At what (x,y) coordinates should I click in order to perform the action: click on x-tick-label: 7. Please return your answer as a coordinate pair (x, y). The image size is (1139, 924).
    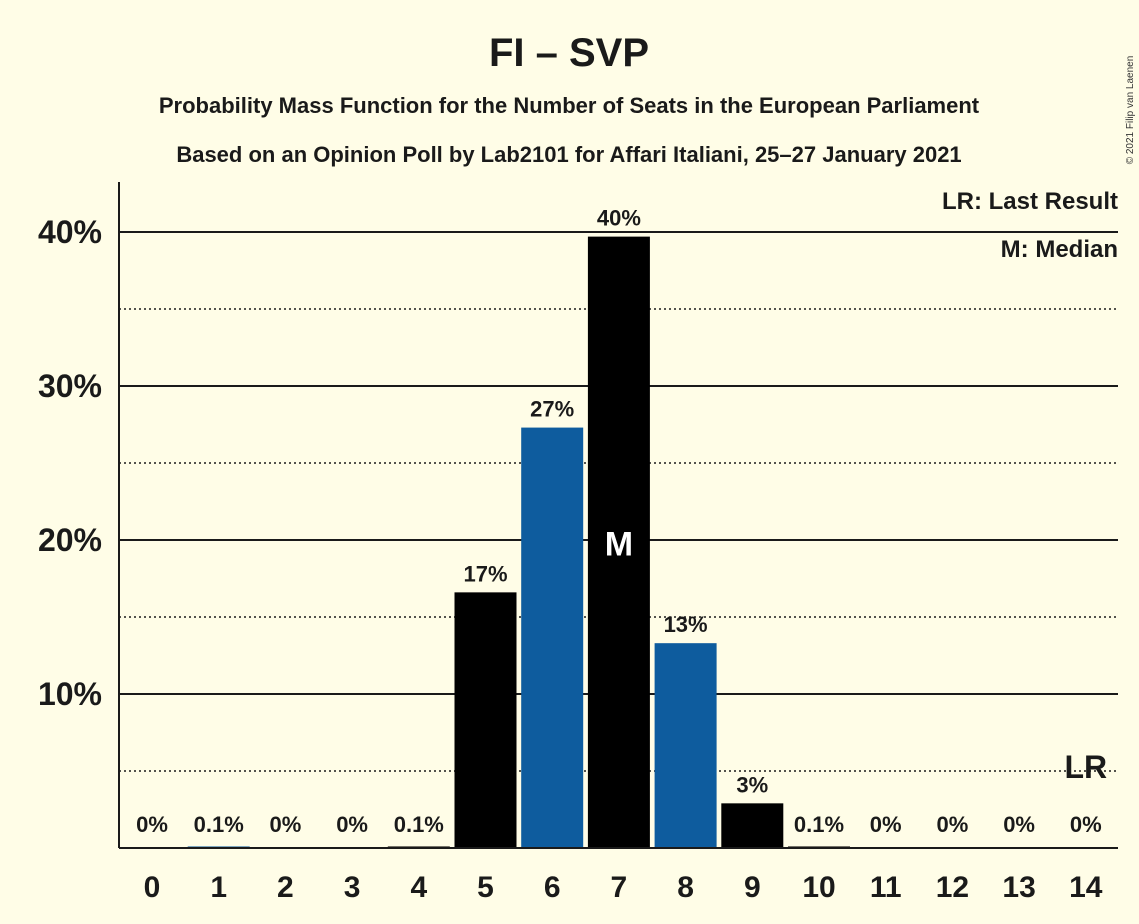
    Looking at the image, I should click on (619, 887).